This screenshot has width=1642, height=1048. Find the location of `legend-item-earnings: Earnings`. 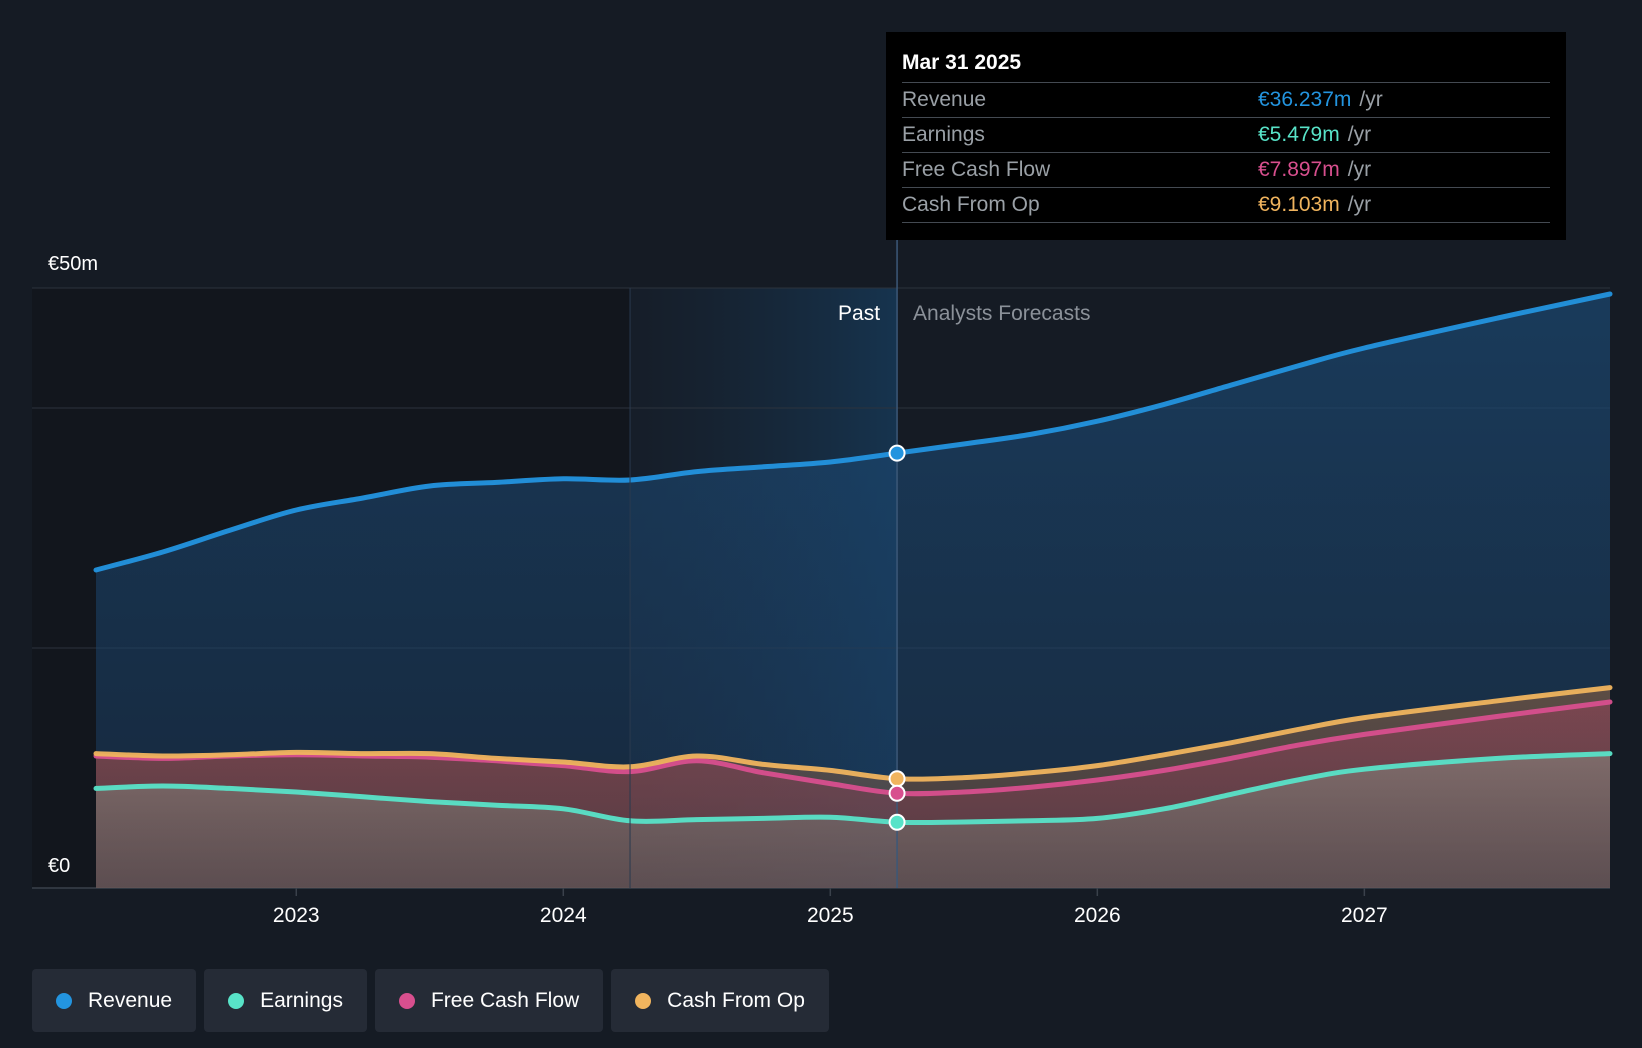

legend-item-earnings: Earnings is located at coordinates (285, 1000).